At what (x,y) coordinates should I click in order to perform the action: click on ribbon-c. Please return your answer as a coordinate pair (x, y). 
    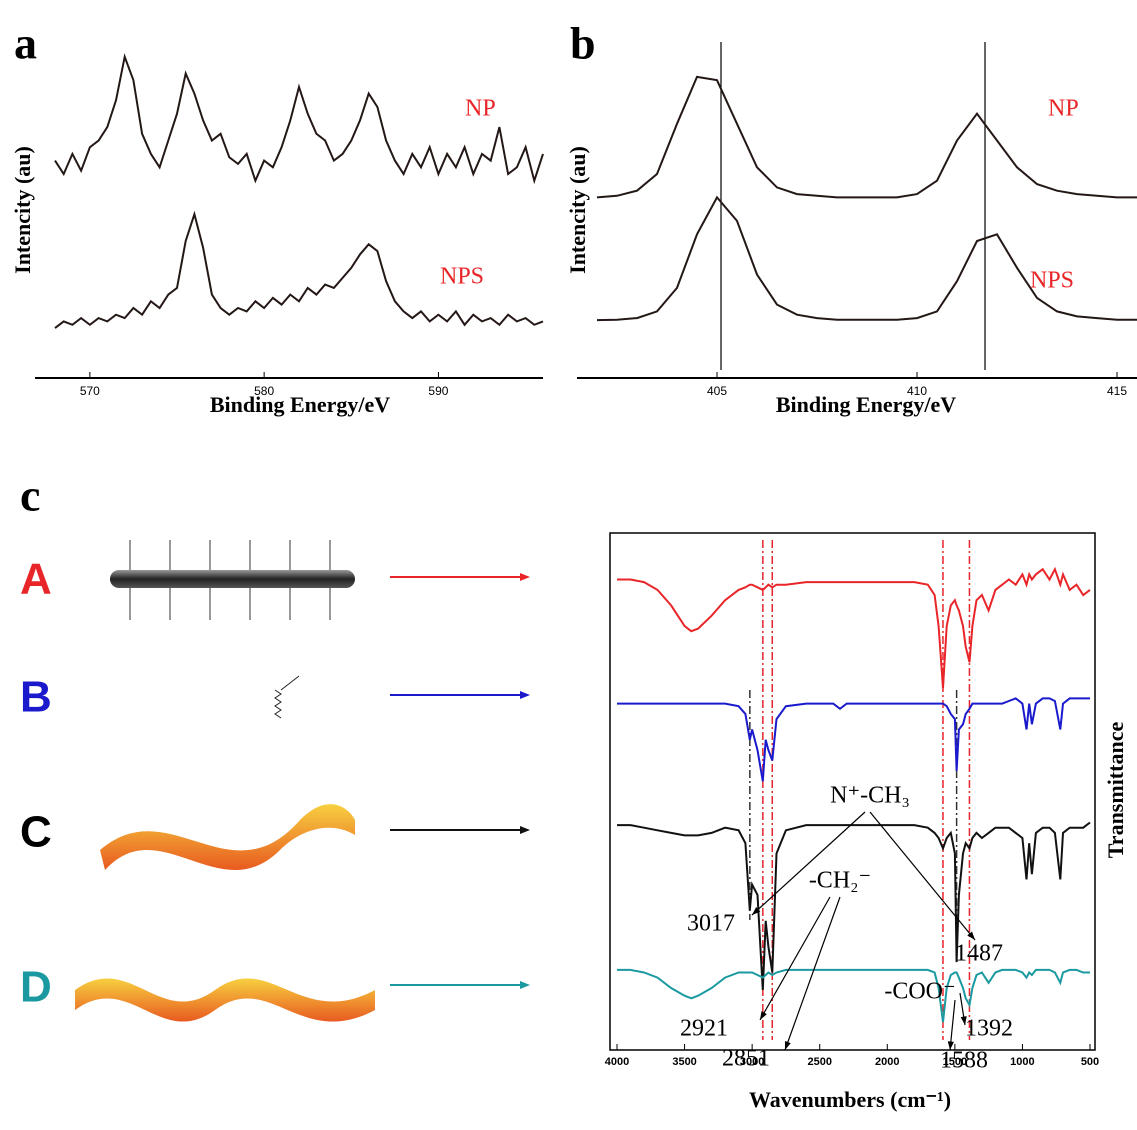
    Looking at the image, I should click on (227, 837).